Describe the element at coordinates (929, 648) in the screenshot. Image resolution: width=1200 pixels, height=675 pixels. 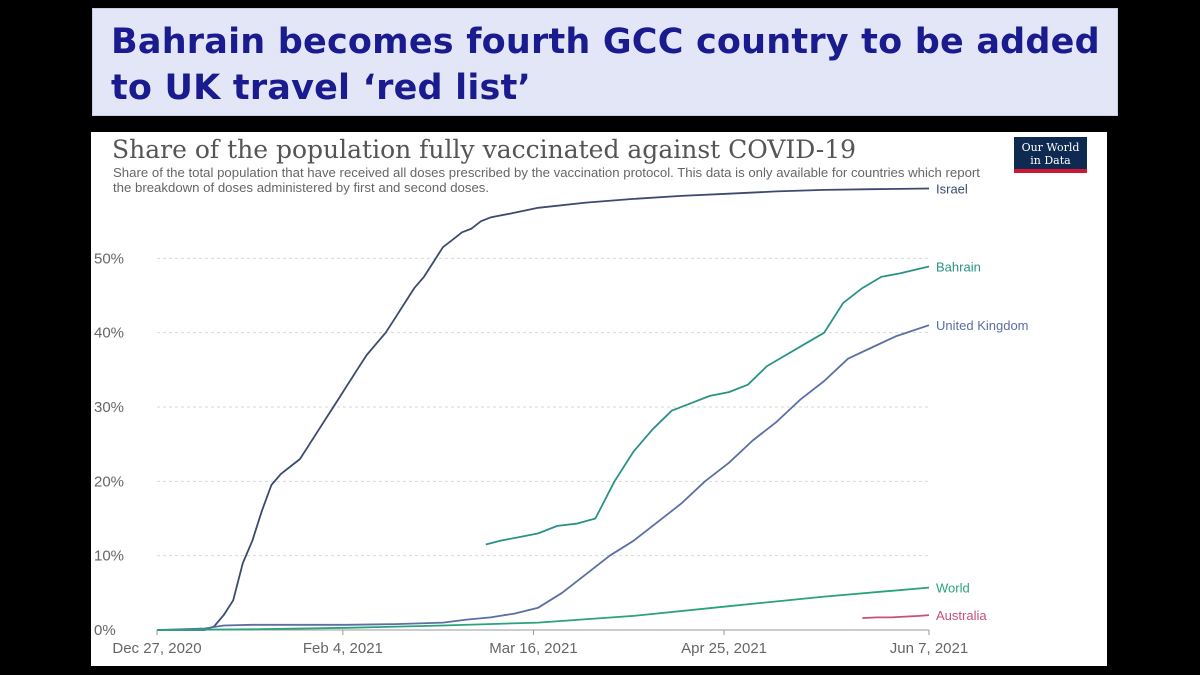
I see `x-tick-label: Jun 7, 2021` at that location.